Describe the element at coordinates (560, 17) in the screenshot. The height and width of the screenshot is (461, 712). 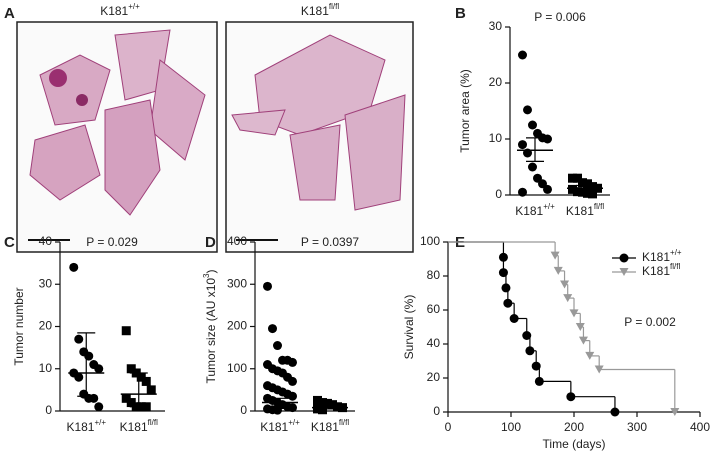
I see `annotation: P = 0.006` at that location.